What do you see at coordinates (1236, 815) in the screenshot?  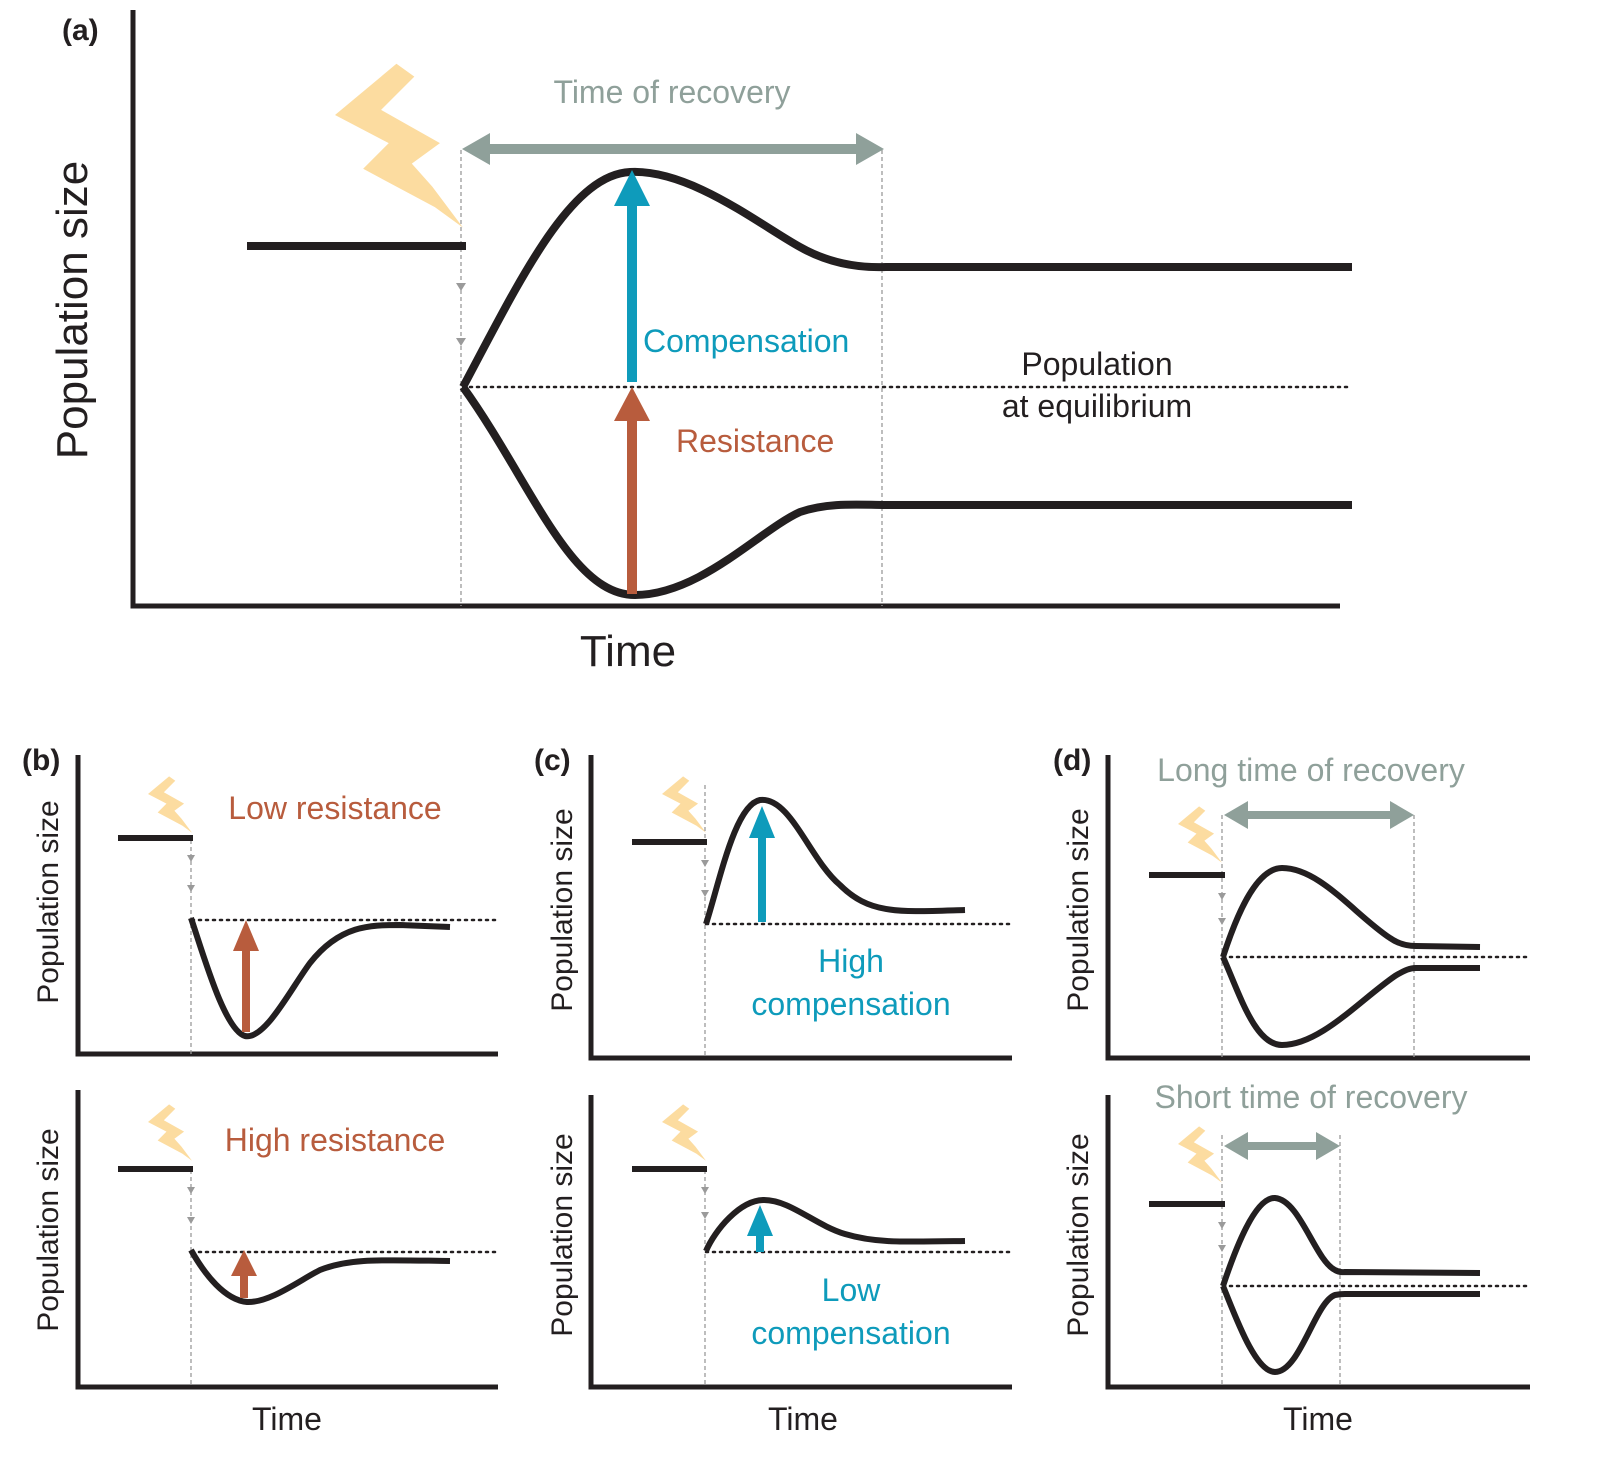 I see `panel-d-top-recovery-arrowhead-left` at bounding box center [1236, 815].